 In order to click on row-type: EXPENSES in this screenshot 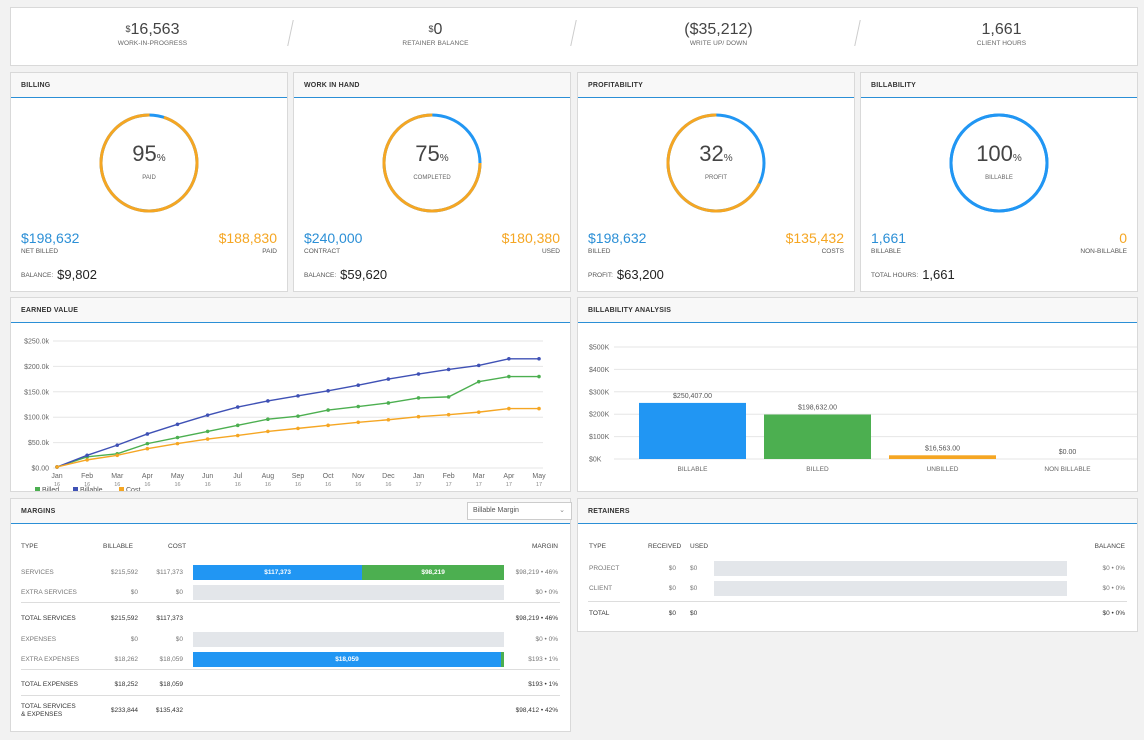, I will do `click(39, 639)`.